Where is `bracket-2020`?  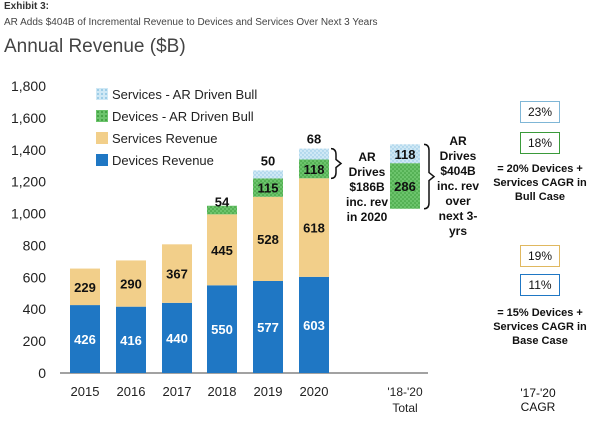
bracket-2020 is located at coordinates (336, 163).